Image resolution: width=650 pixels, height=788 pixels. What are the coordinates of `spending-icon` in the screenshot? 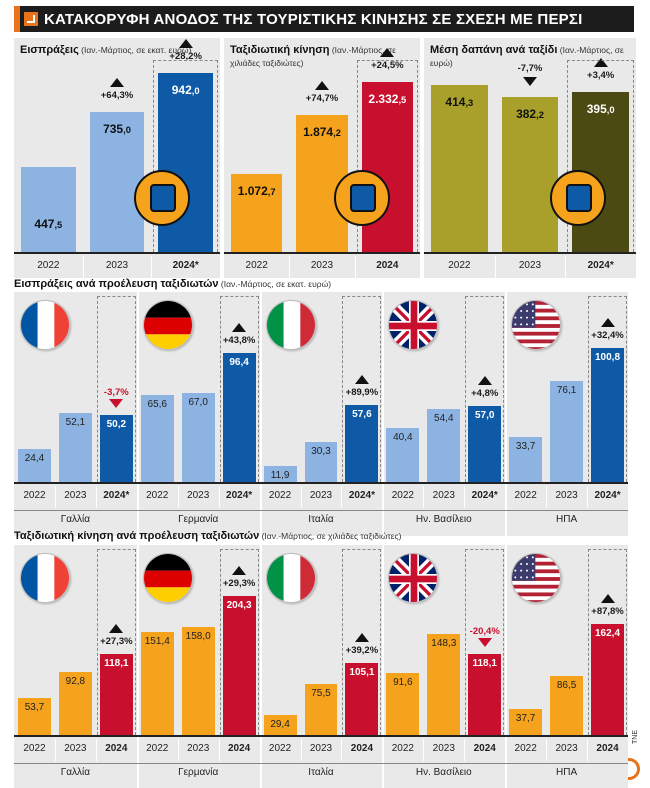 It's located at (578, 198).